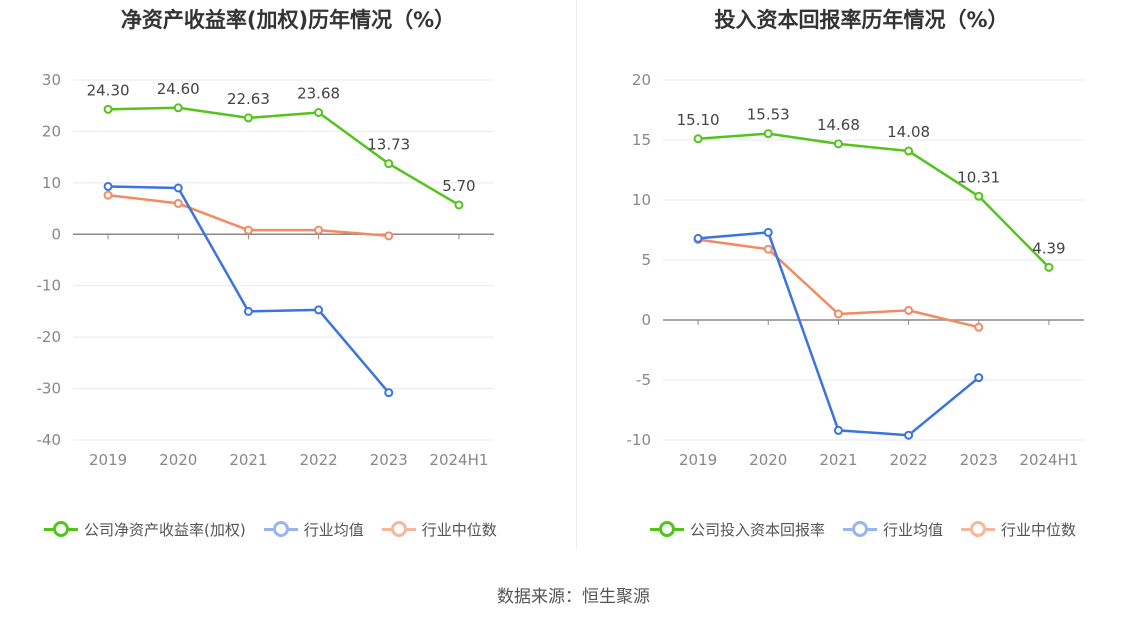 The height and width of the screenshot is (619, 1147). I want to click on legend-item-company-roic: 公司投入资本回报率, so click(737, 529).